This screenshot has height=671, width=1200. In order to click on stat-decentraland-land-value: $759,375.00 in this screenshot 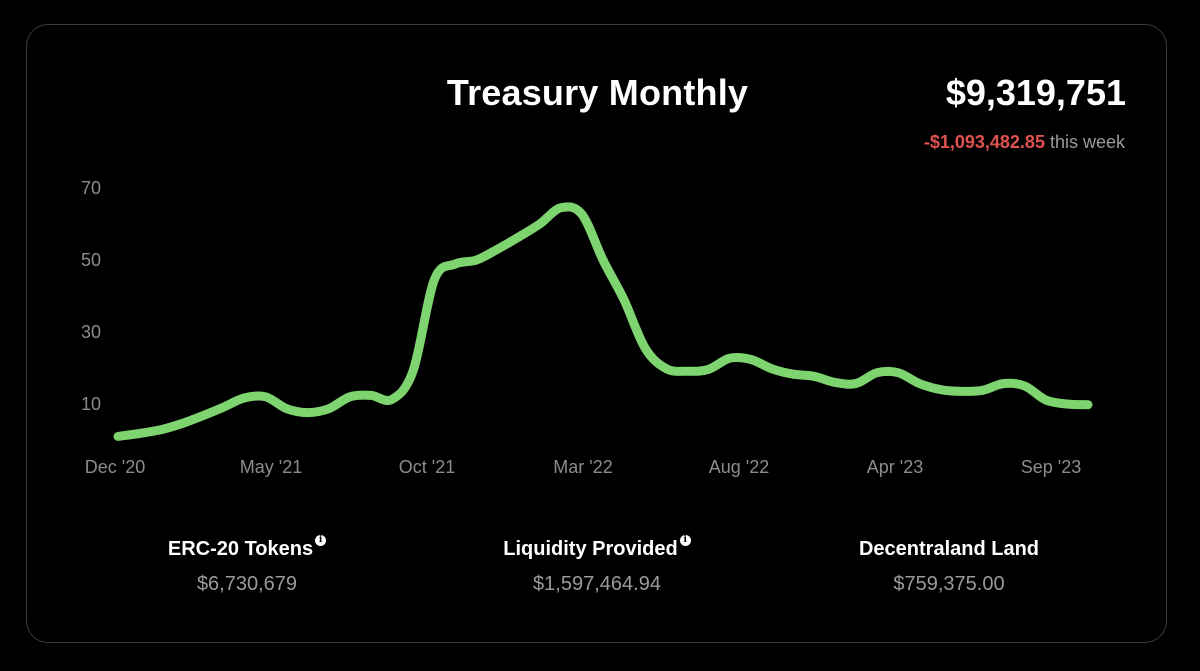, I will do `click(949, 584)`.